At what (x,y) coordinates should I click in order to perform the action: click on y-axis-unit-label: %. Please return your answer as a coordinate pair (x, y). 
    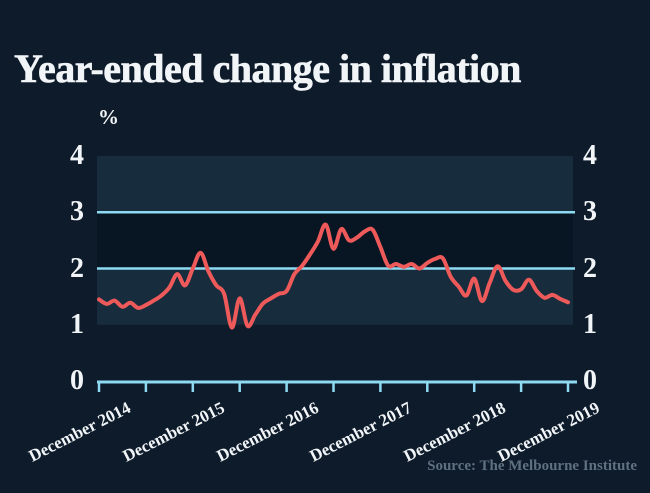
    Looking at the image, I should click on (108, 117).